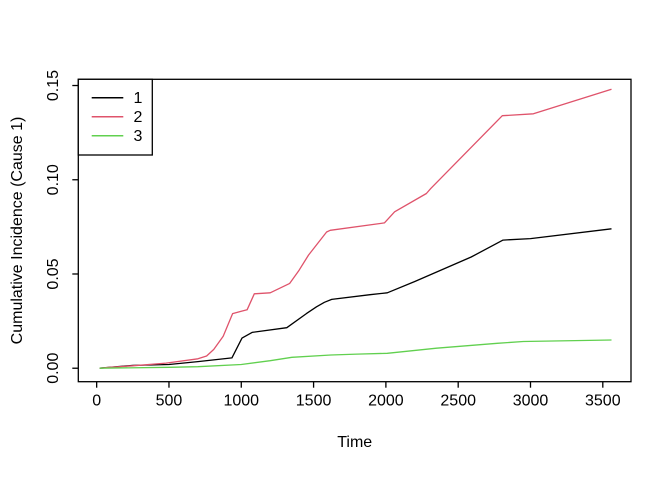 The width and height of the screenshot is (672, 480). What do you see at coordinates (53, 85) in the screenshot?
I see `y-tick-label: 0.15` at bounding box center [53, 85].